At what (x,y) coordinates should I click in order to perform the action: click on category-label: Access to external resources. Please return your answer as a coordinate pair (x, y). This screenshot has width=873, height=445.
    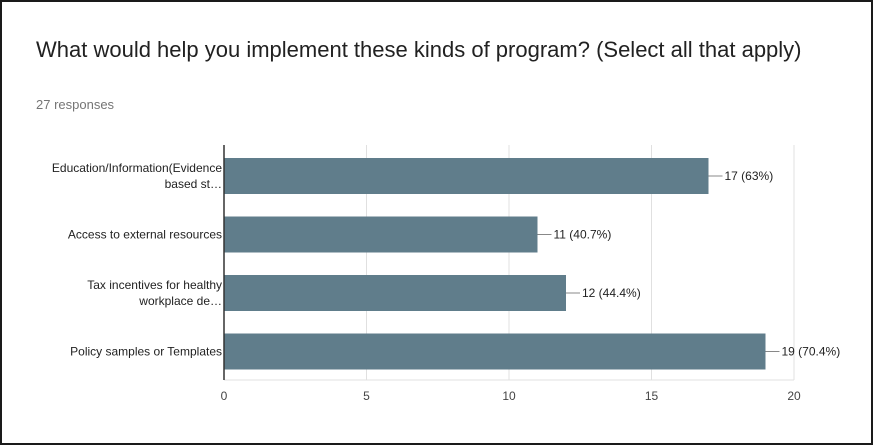
    Looking at the image, I should click on (145, 235).